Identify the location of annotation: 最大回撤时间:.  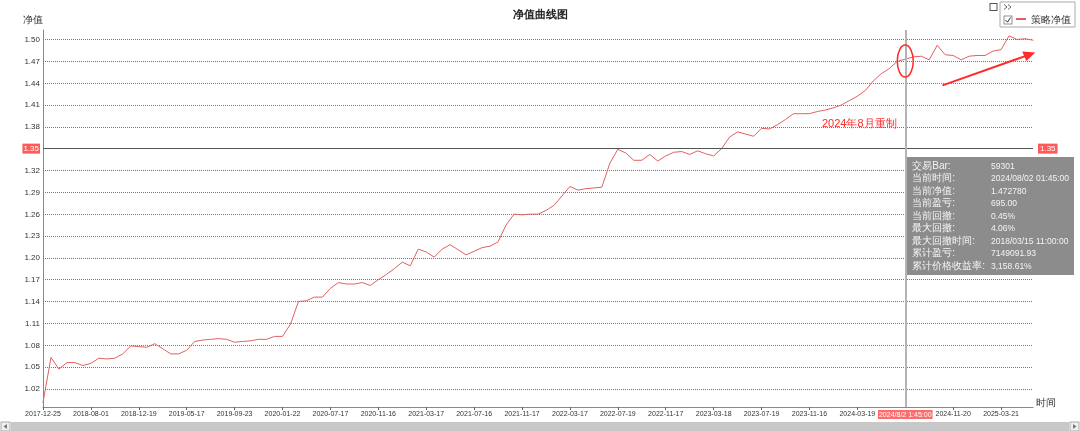
(944, 240).